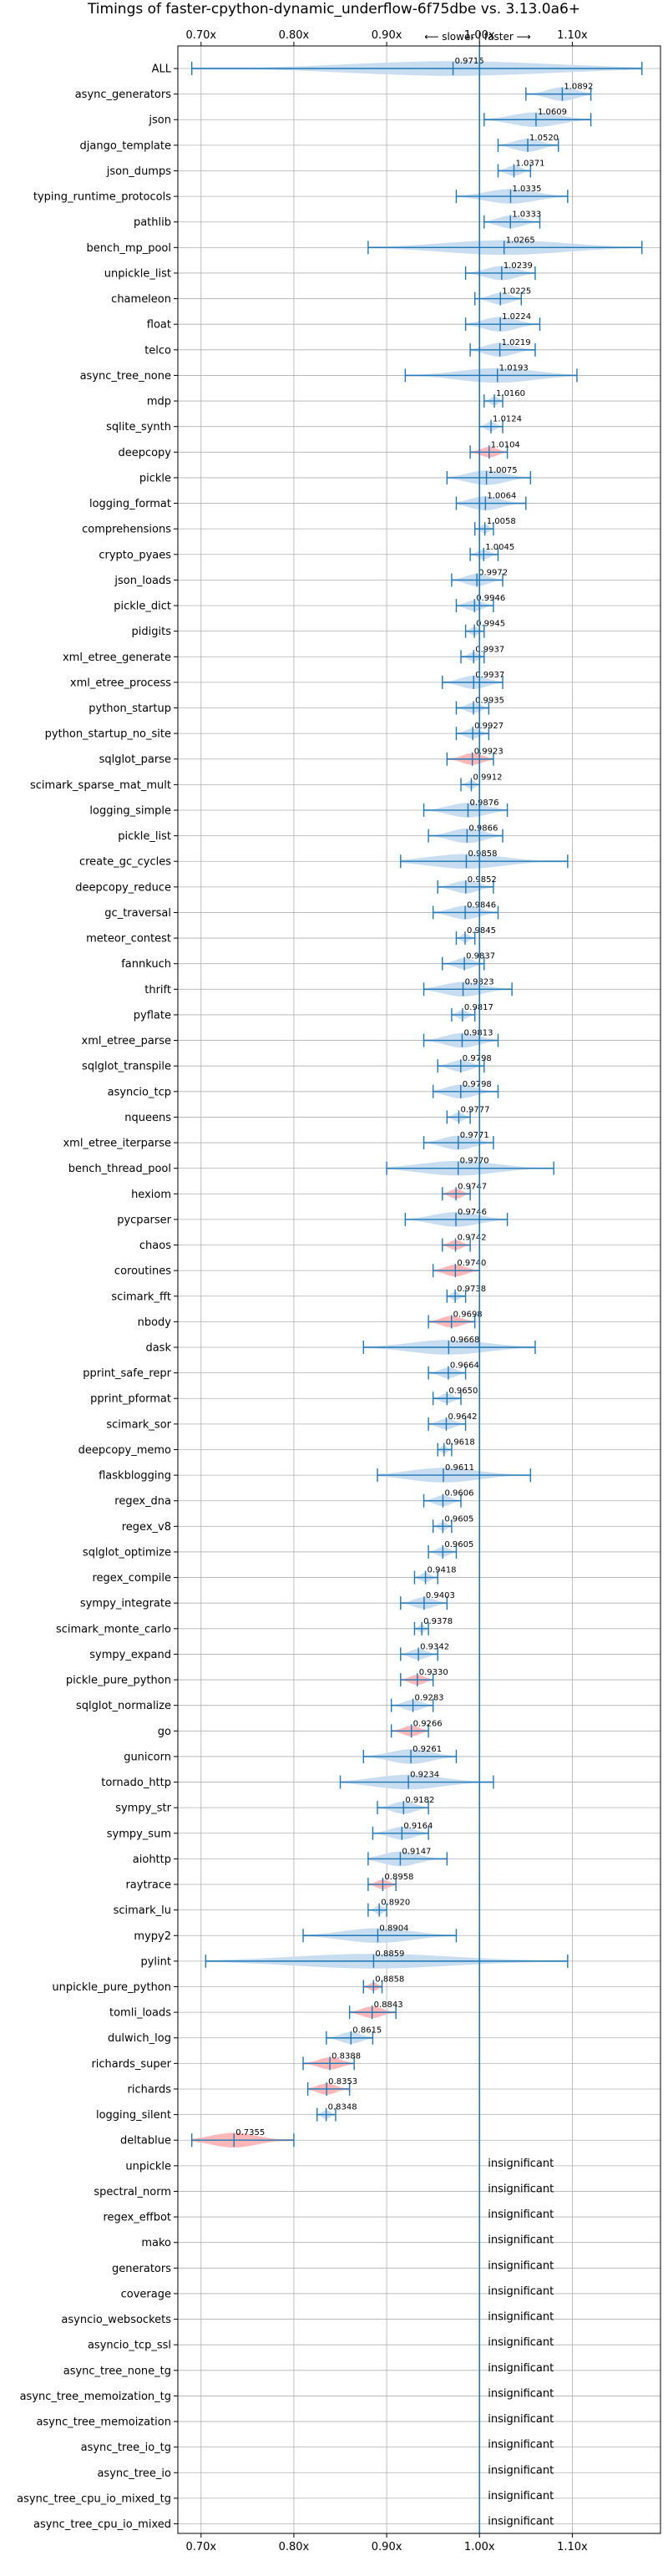 This screenshot has width=668, height=2576. What do you see at coordinates (503, 471) in the screenshot?
I see `value-label: 1.0075` at bounding box center [503, 471].